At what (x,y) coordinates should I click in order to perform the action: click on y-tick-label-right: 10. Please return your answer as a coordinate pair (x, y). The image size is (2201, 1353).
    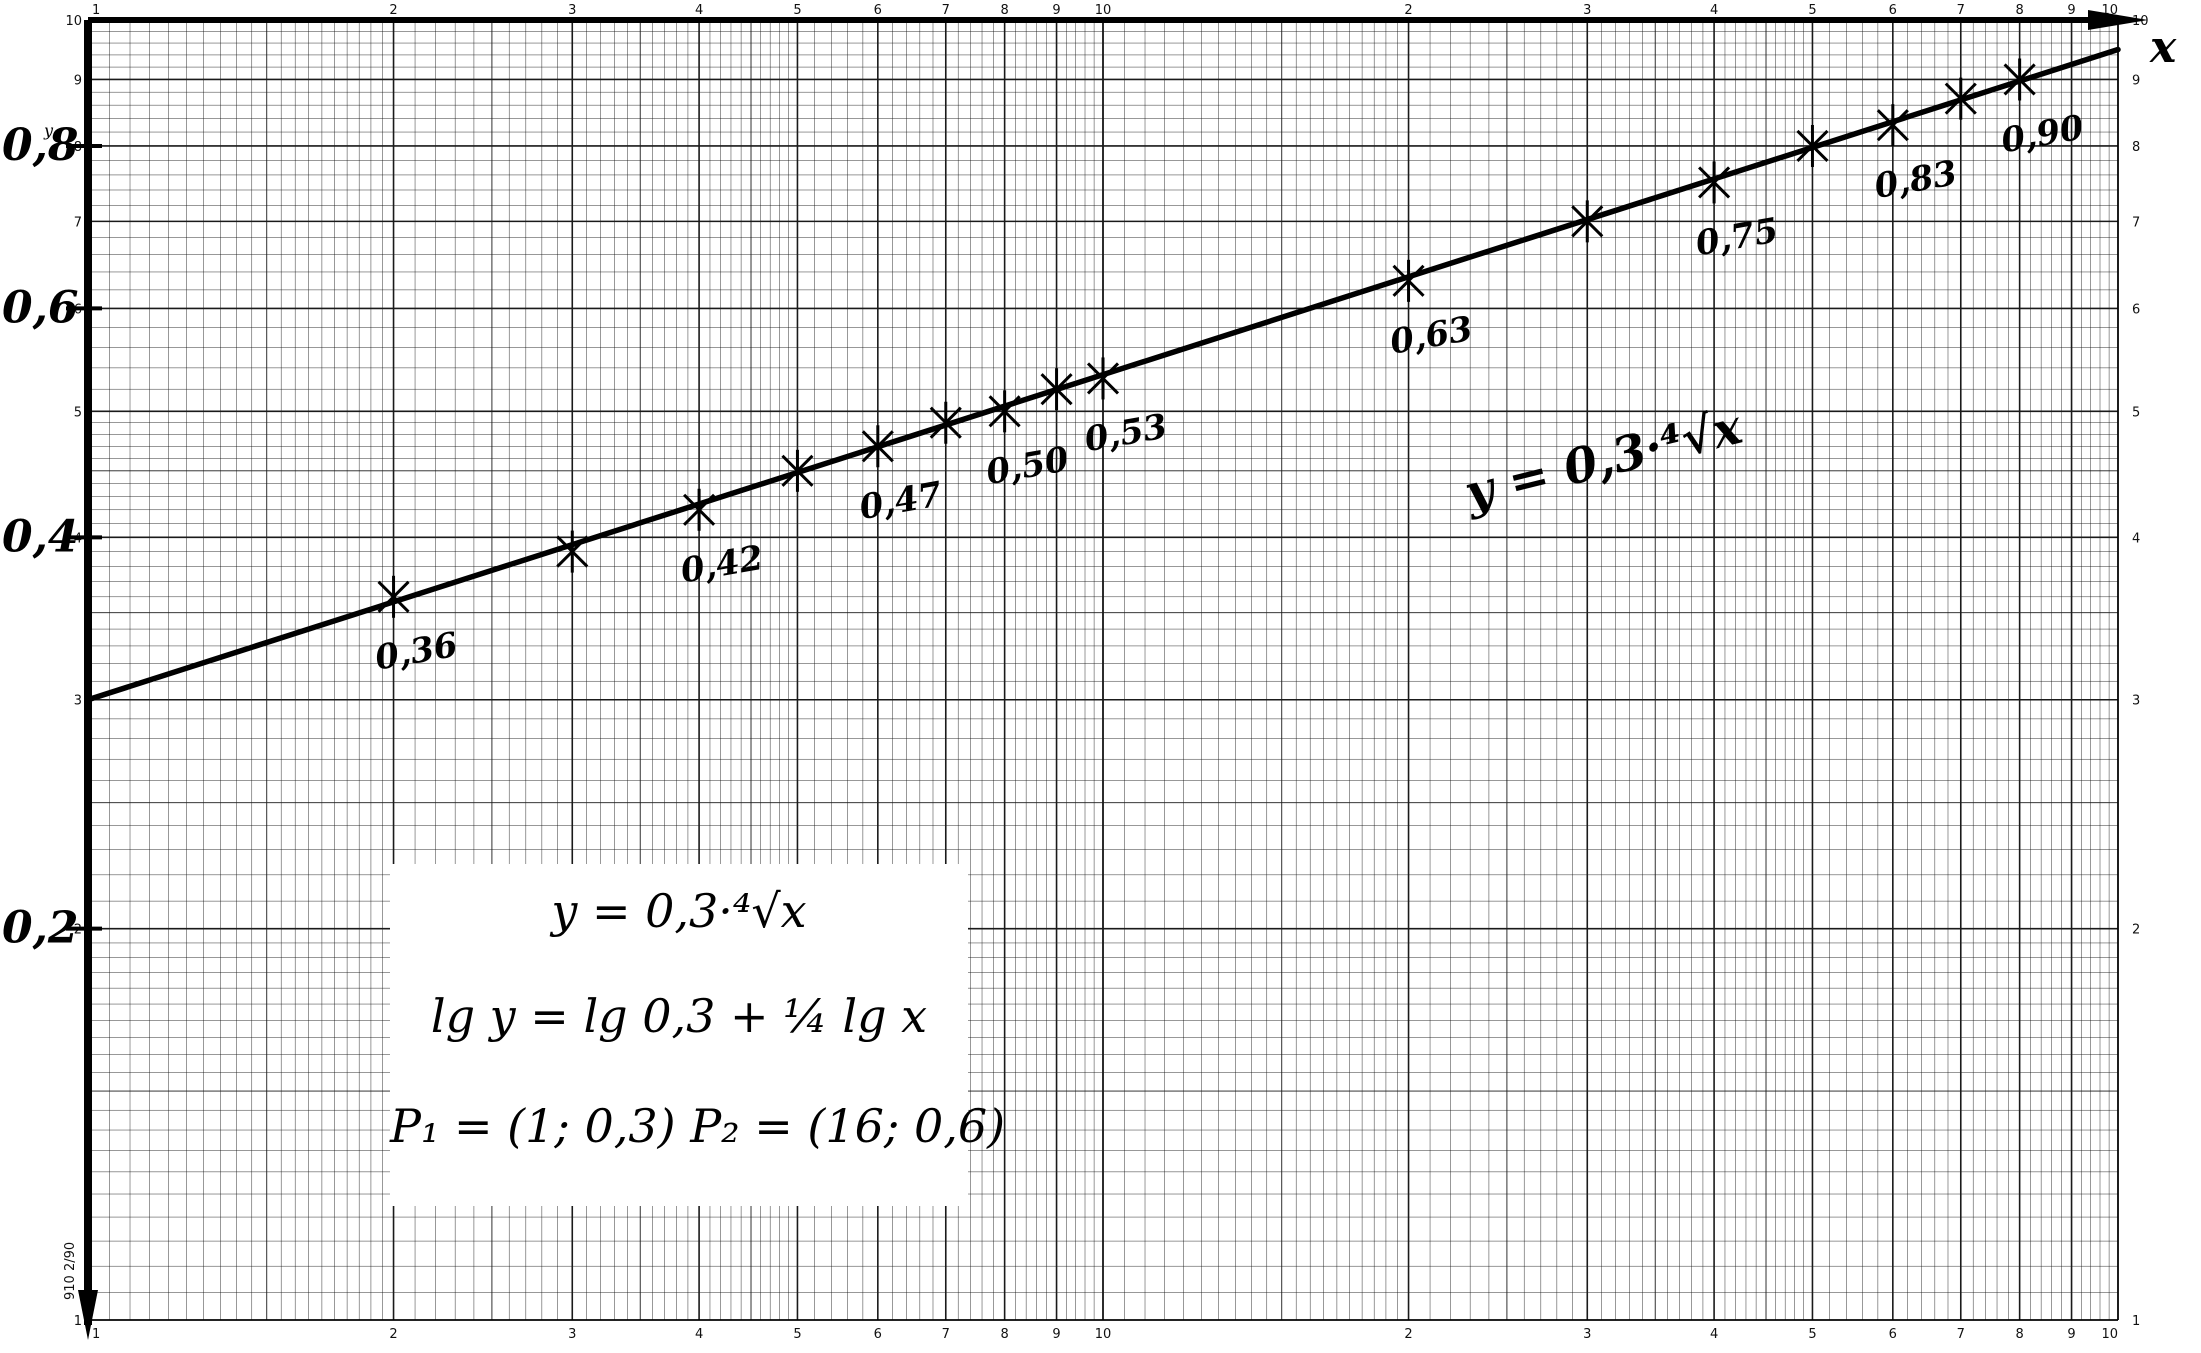
    Looking at the image, I should click on (2140, 21).